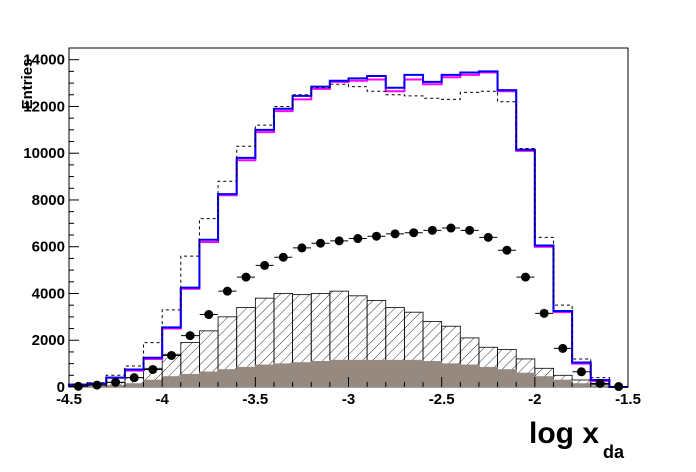 The width and height of the screenshot is (696, 472). What do you see at coordinates (628, 399) in the screenshot?
I see `x-tick-label: -1.5` at bounding box center [628, 399].